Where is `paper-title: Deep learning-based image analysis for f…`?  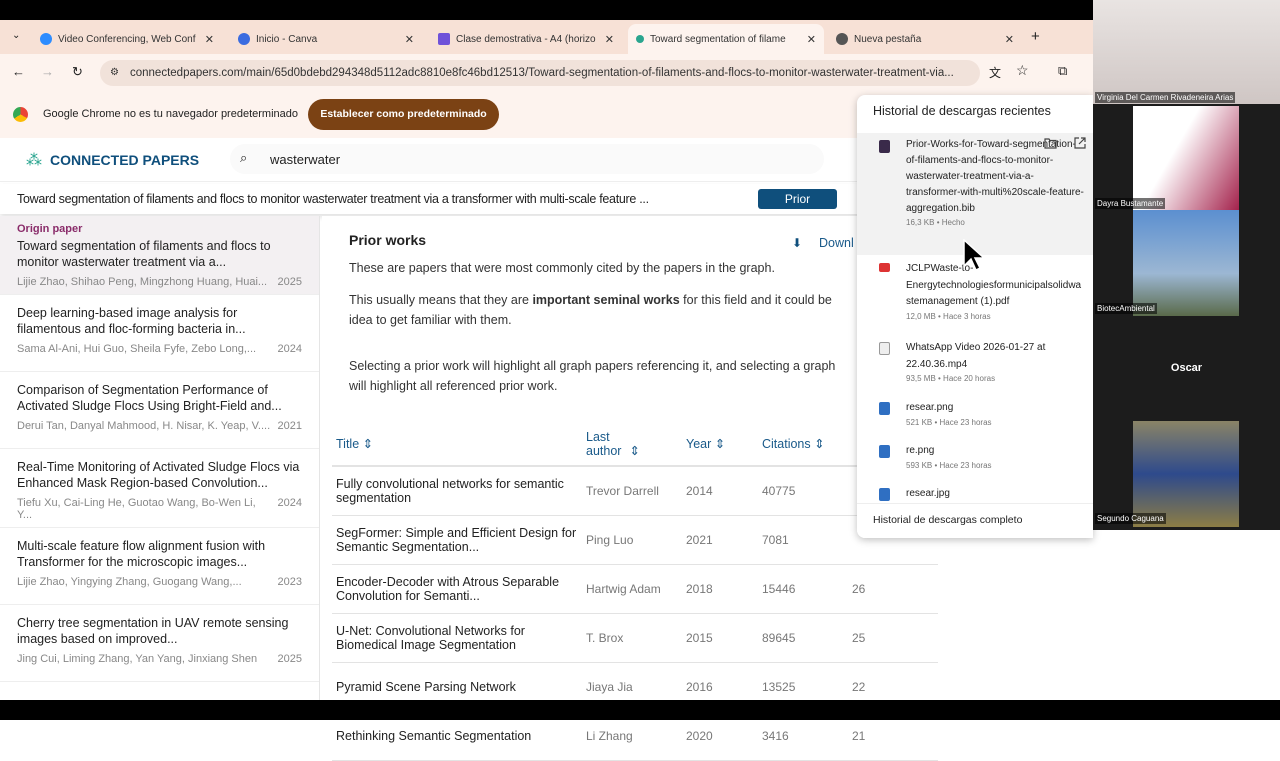 paper-title: Deep learning-based image analysis for f… is located at coordinates (131, 321).